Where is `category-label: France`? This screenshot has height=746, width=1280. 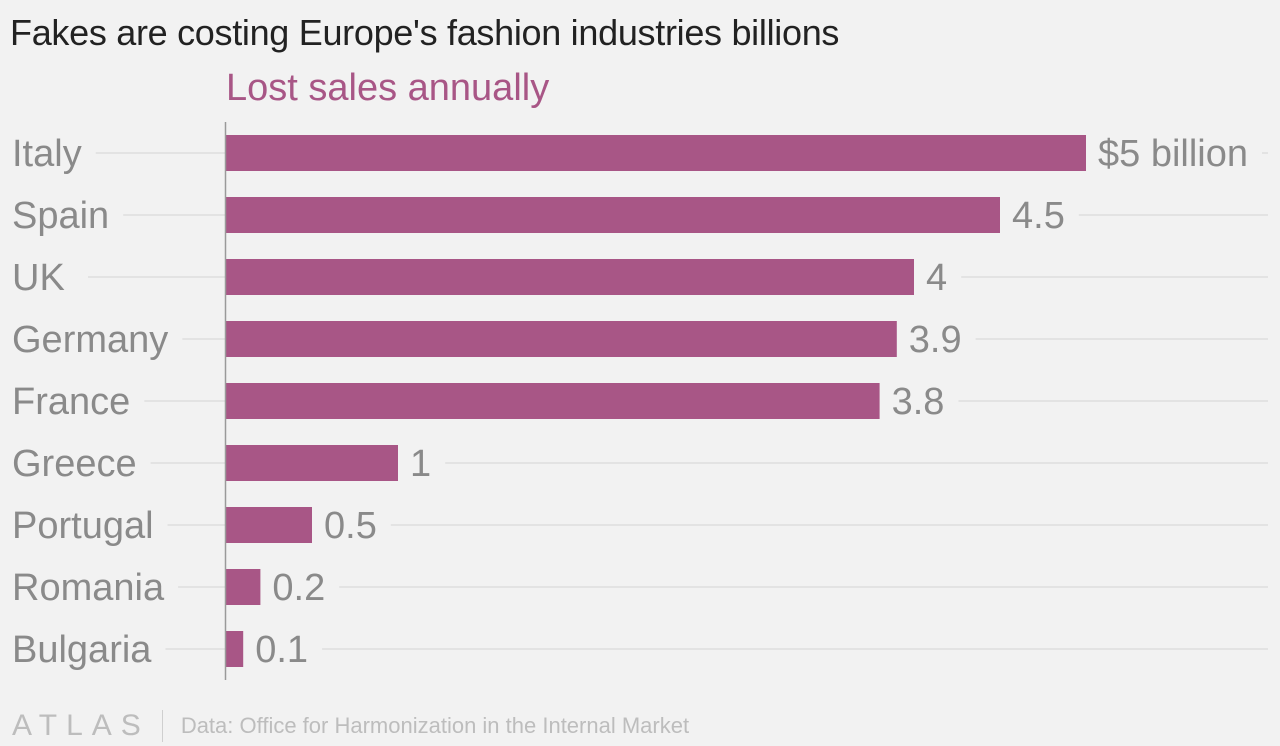 category-label: France is located at coordinates (71, 402).